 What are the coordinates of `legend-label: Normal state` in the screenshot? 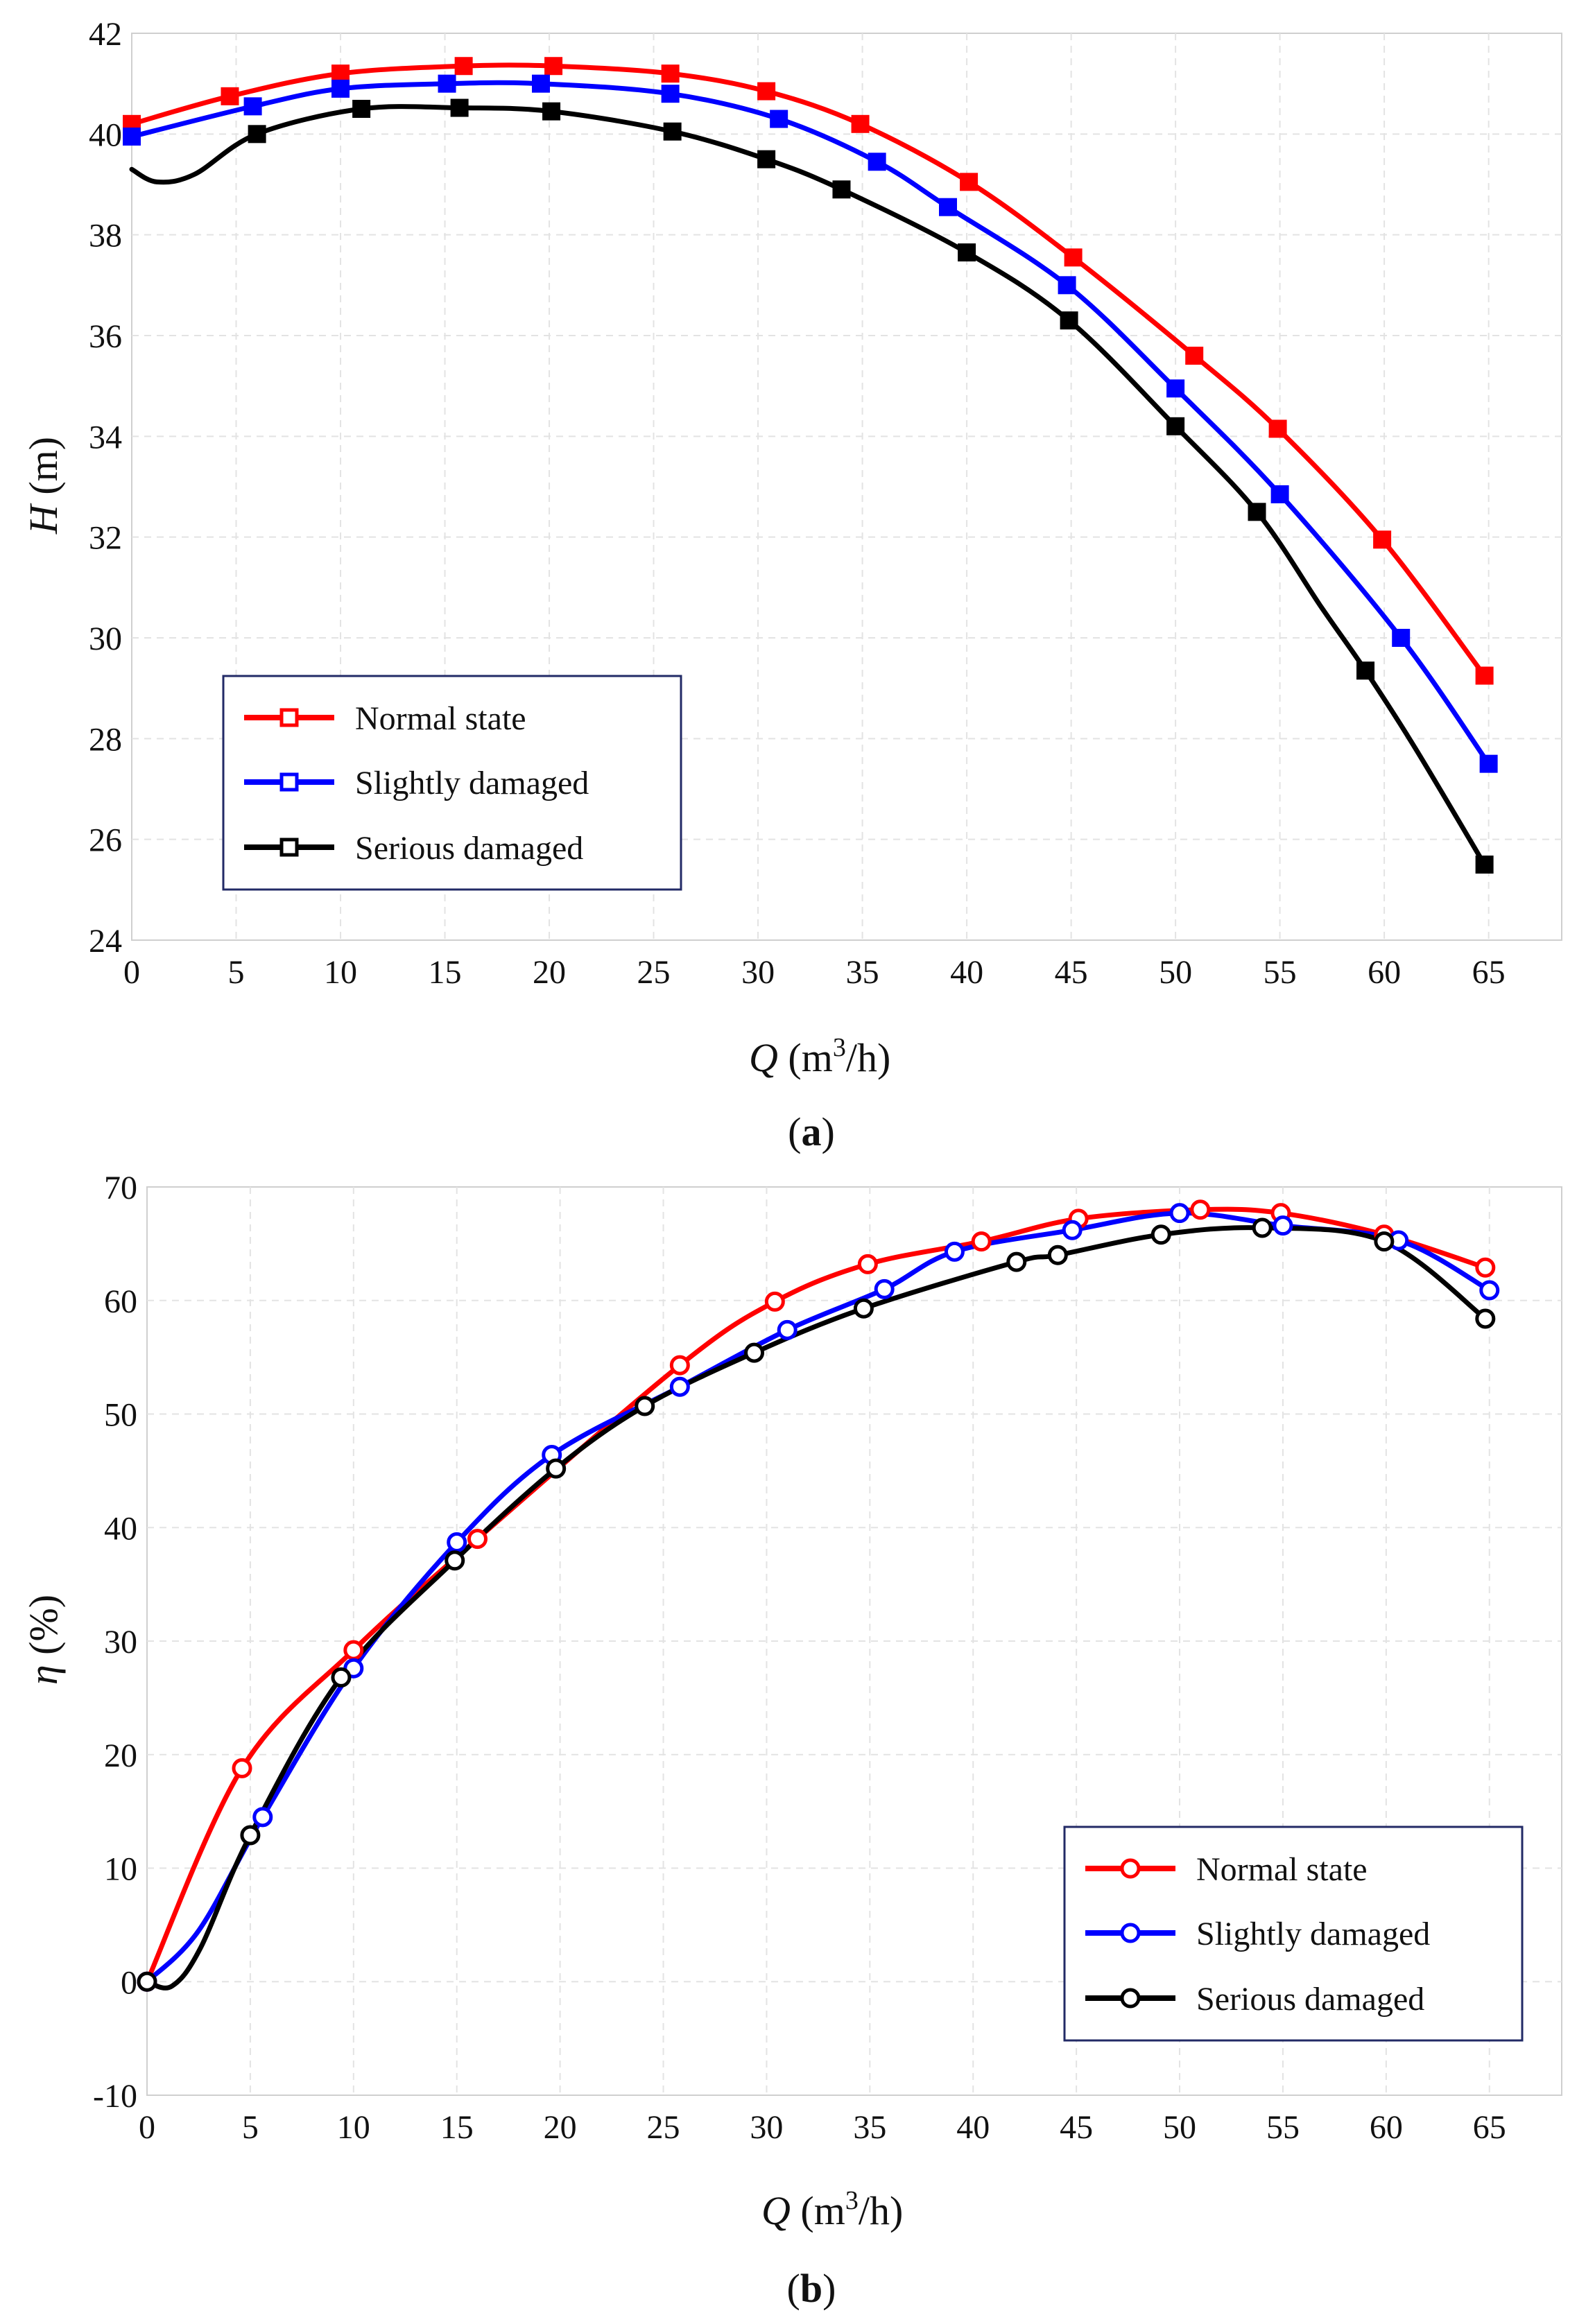 It's located at (440, 718).